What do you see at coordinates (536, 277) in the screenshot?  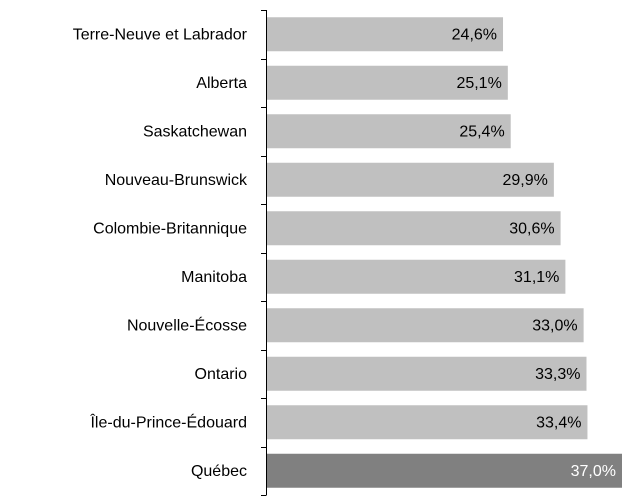 I see `data-label: 31,1%` at bounding box center [536, 277].